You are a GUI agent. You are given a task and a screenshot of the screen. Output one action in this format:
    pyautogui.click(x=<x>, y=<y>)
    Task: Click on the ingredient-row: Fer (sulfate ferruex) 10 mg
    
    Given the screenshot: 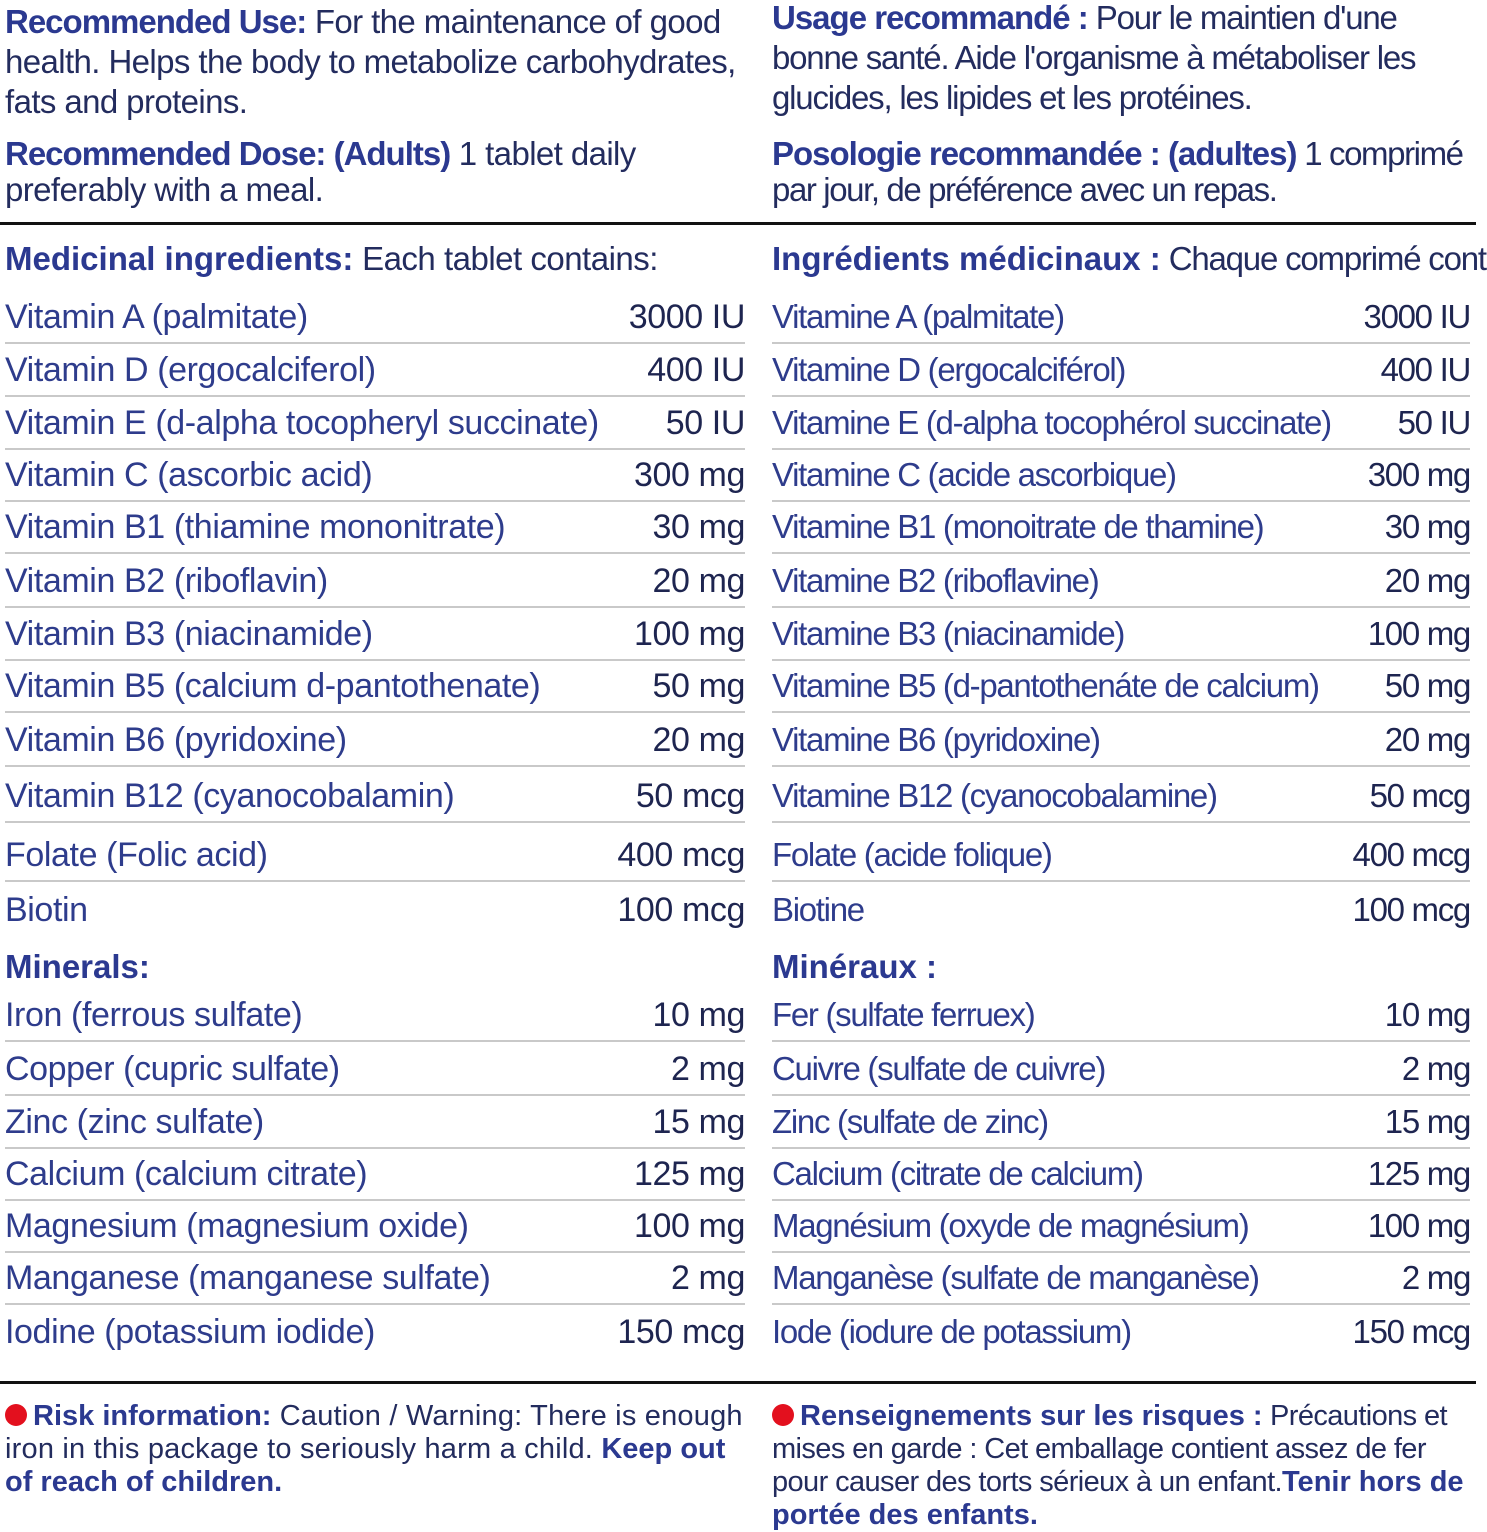 What is the action you would take?
    pyautogui.click(x=1121, y=1016)
    